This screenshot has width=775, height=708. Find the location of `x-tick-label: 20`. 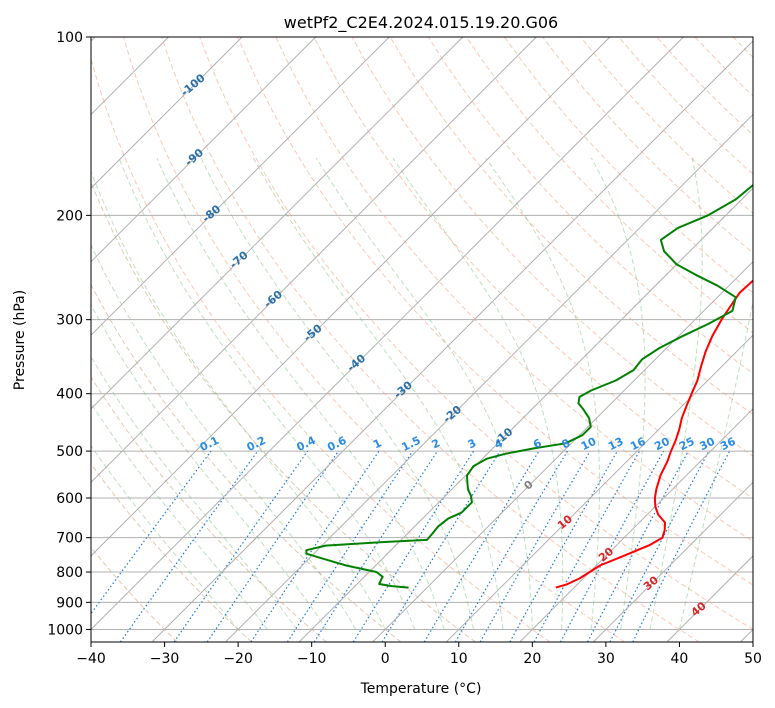

x-tick-label: 20 is located at coordinates (532, 659).